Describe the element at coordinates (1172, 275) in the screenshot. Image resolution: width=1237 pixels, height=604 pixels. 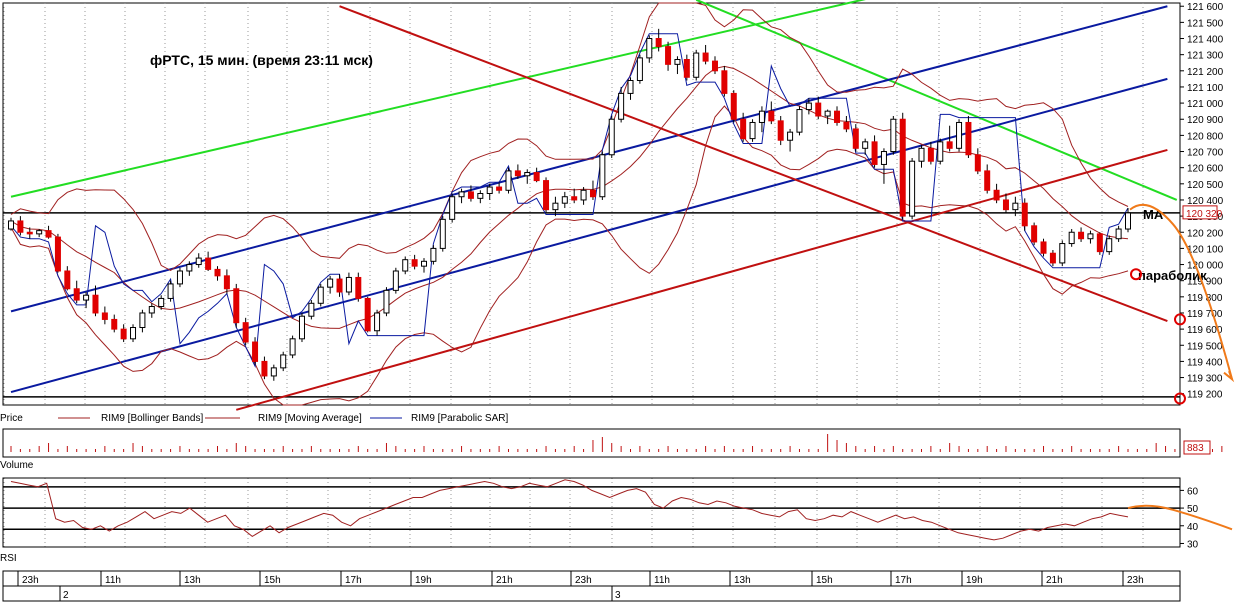
I see `sar-annotation: параболик` at that location.